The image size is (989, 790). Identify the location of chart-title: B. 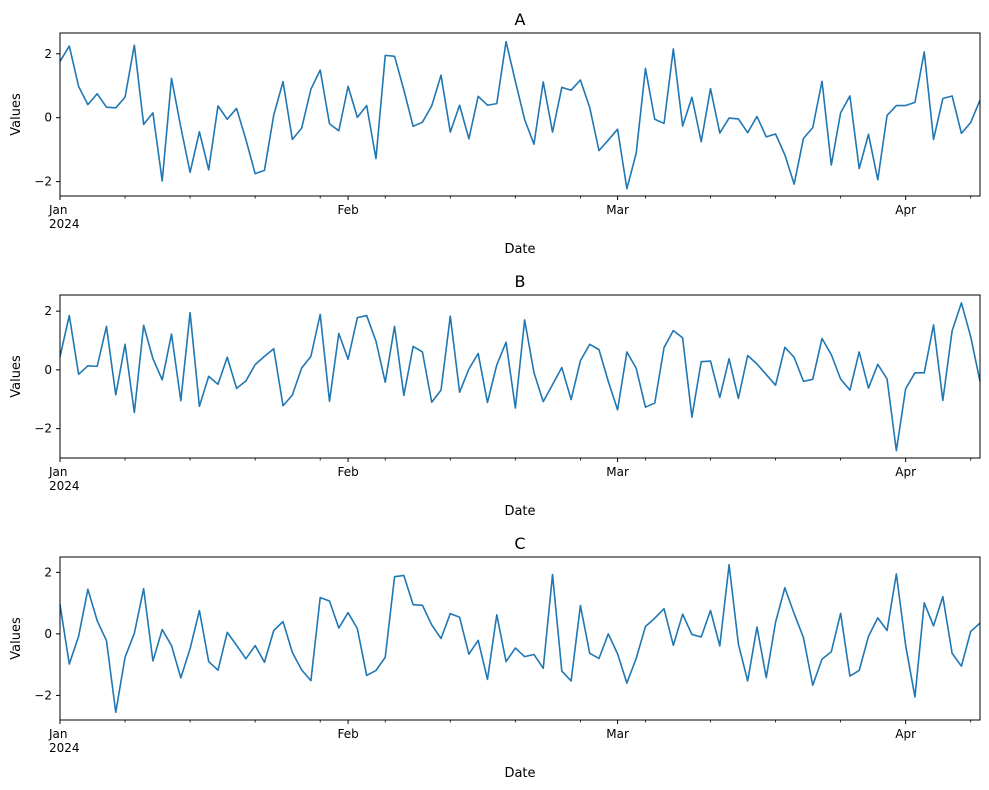
(520, 281).